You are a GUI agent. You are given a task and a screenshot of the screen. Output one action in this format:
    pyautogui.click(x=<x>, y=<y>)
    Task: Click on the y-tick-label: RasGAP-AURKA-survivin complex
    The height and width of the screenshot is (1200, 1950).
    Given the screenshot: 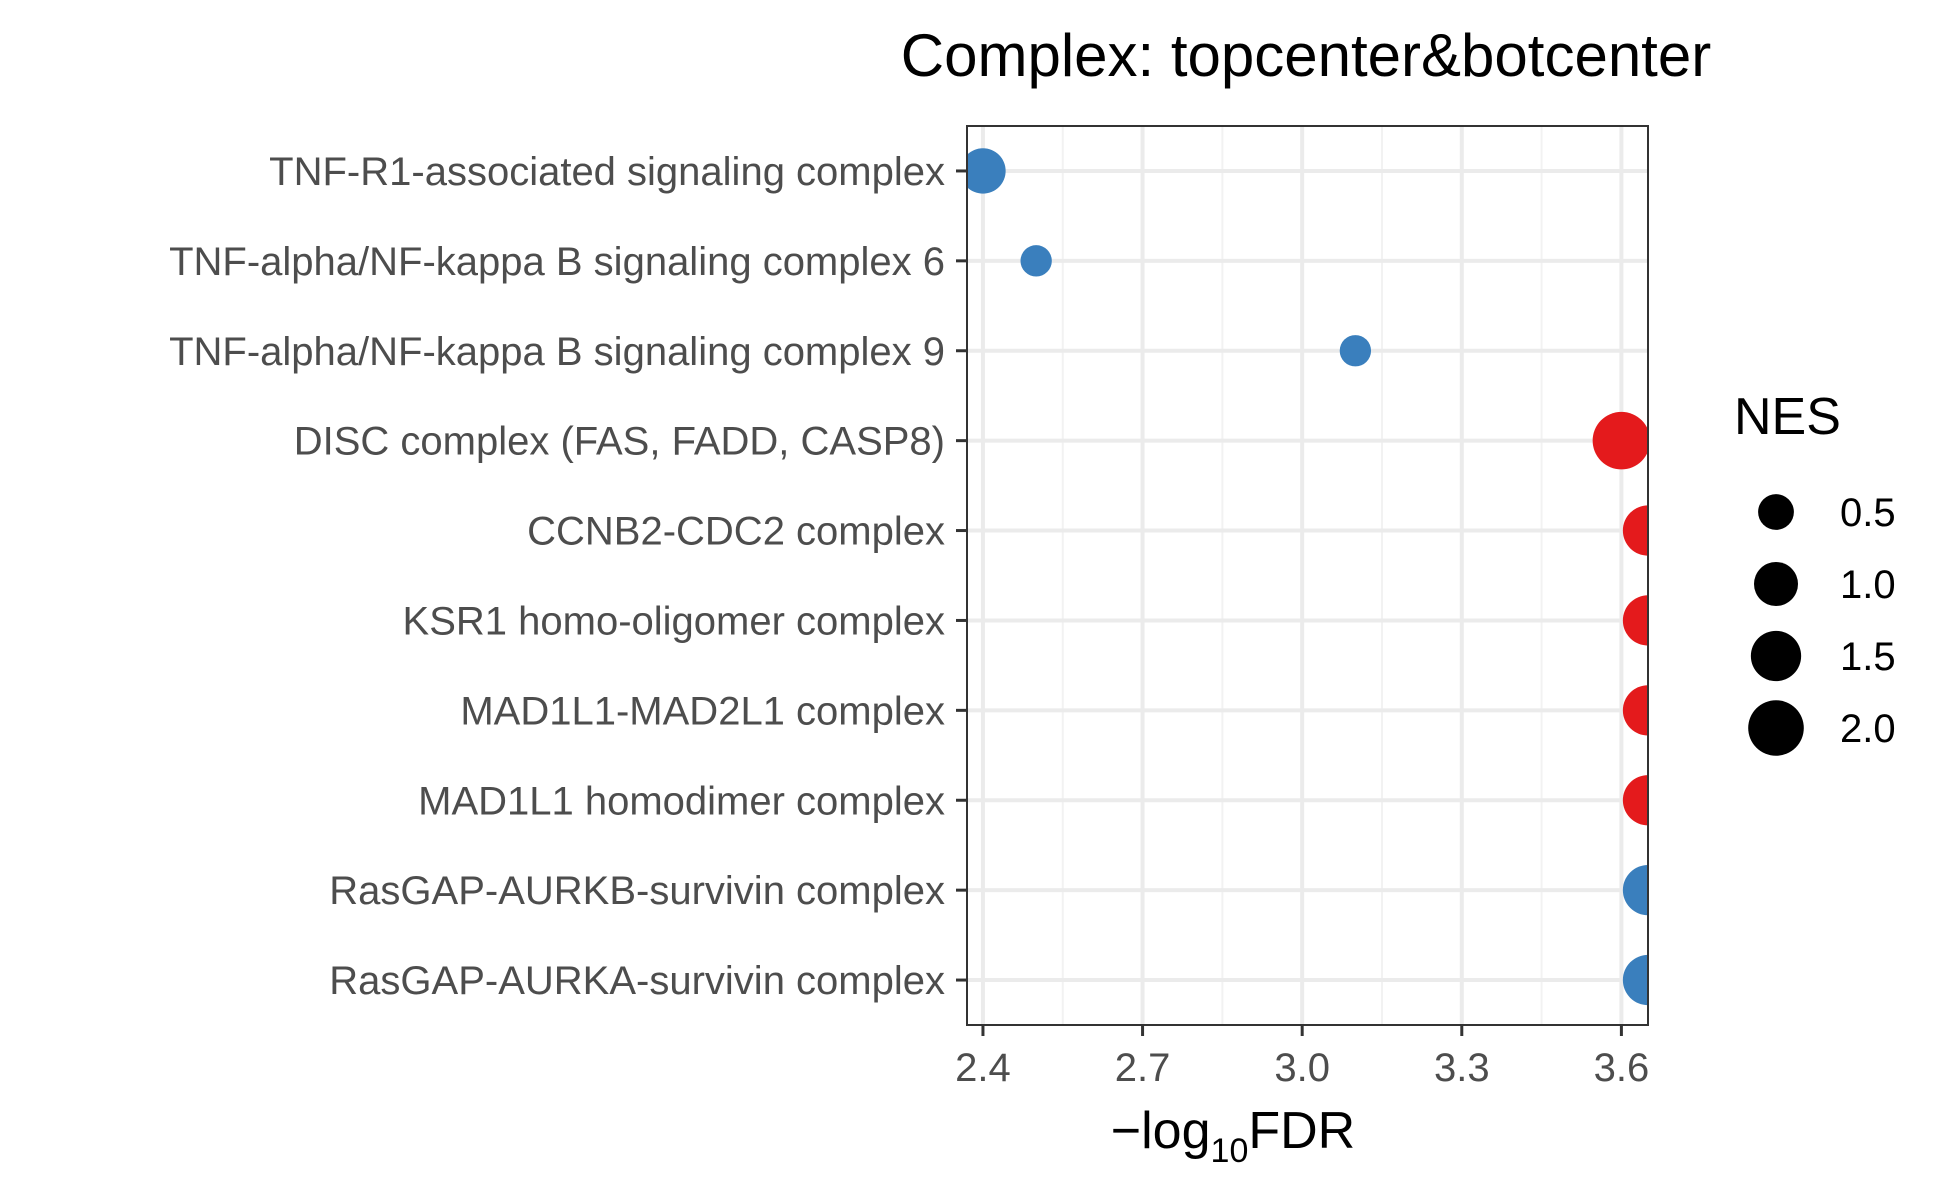 What is the action you would take?
    pyautogui.click(x=637, y=981)
    